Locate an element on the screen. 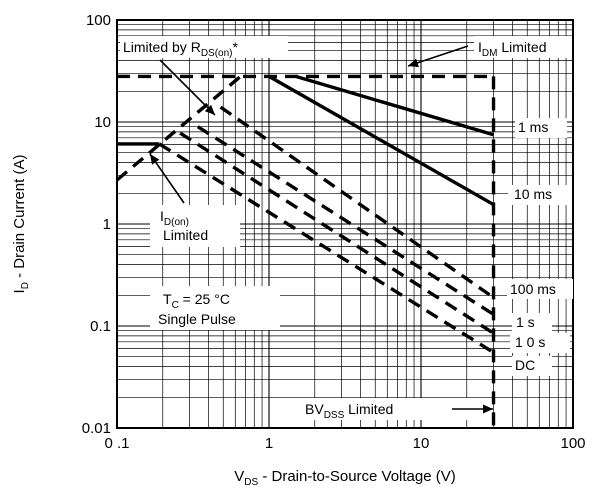 This screenshot has width=593, height=491. y-tick-label: 0.1 is located at coordinates (100, 326).